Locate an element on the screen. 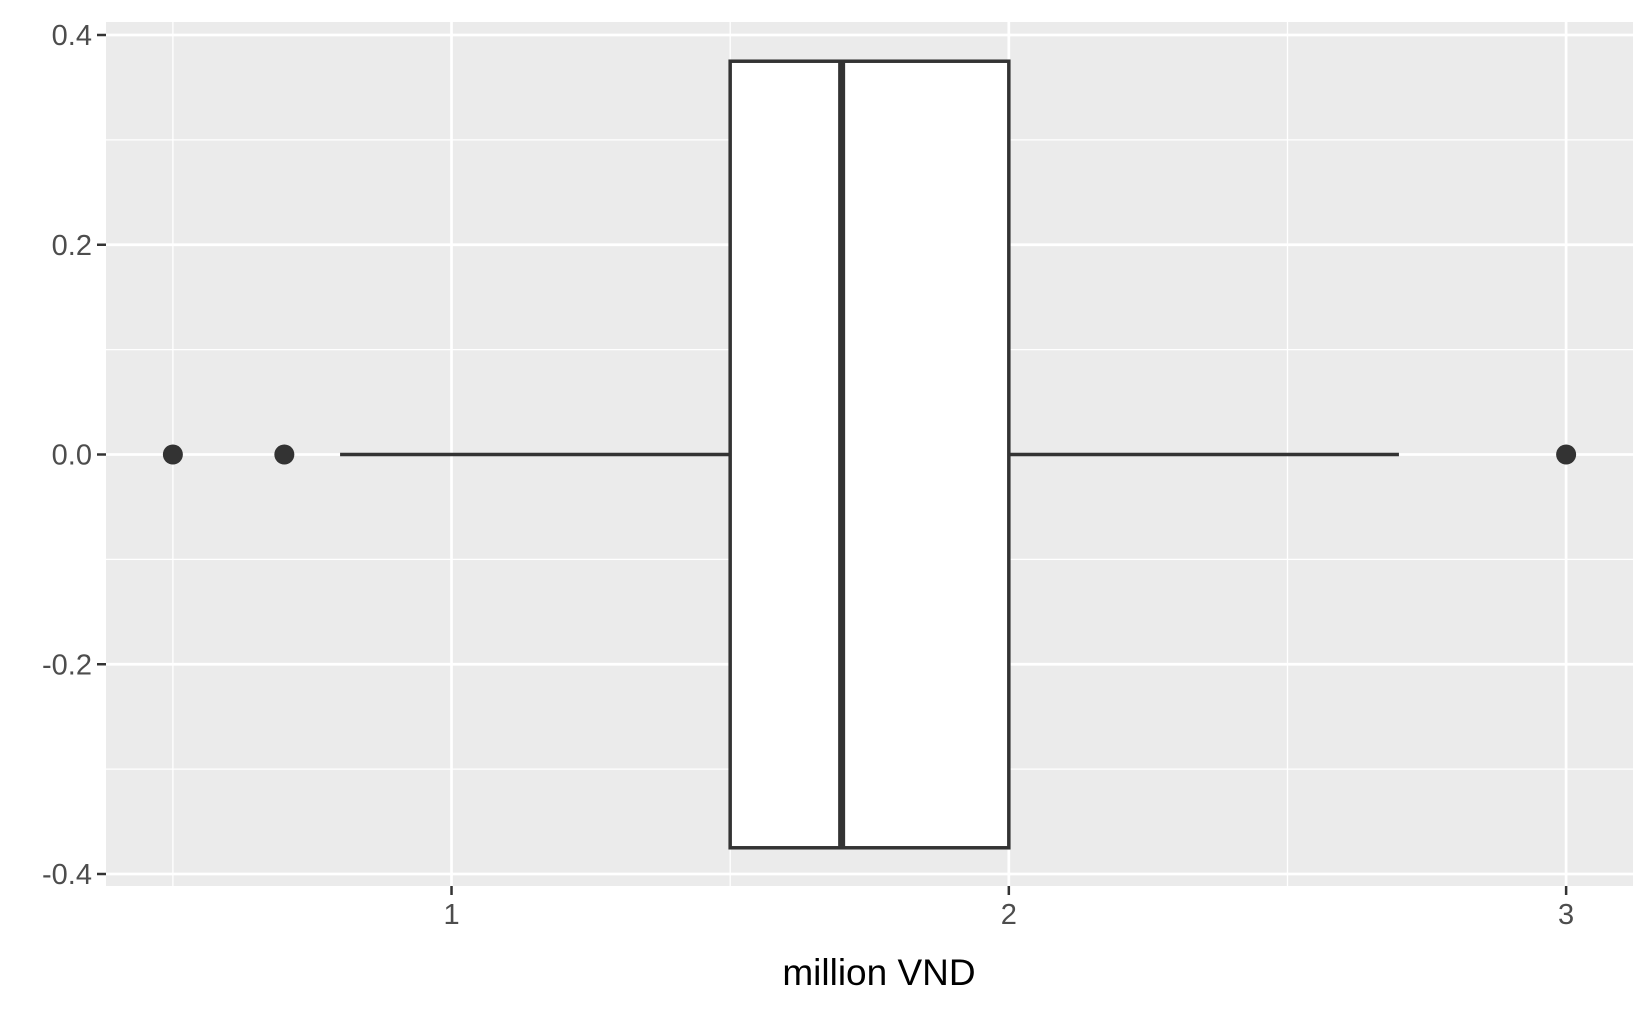  y-tick-label: -0.2 is located at coordinates (67, 665).